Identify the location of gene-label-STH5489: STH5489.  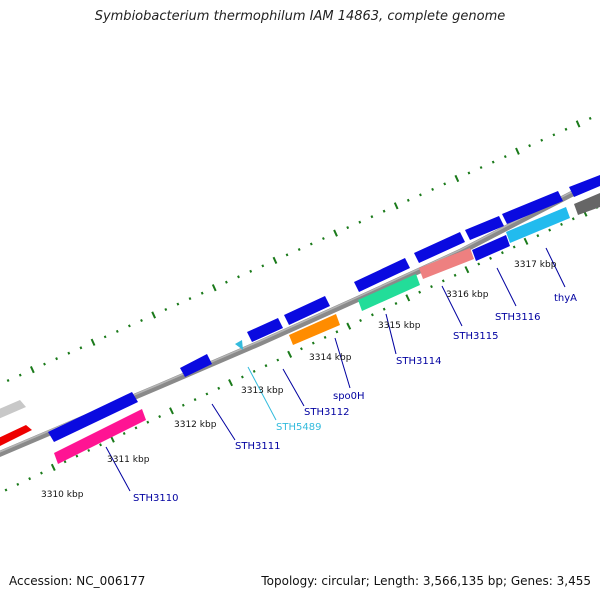
(298, 427).